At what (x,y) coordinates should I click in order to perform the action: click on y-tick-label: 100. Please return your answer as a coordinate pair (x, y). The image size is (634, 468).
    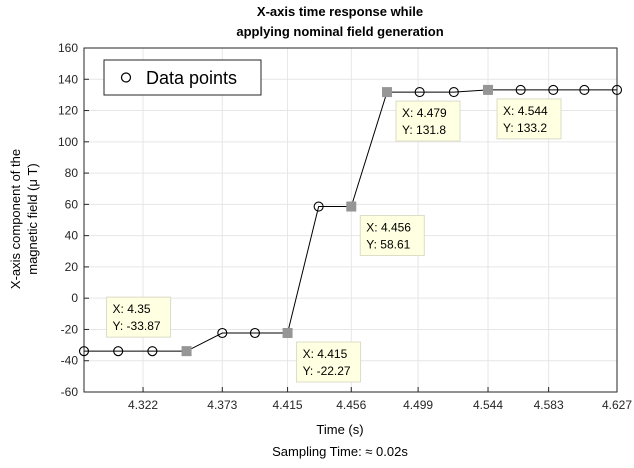
    Looking at the image, I should click on (68, 142).